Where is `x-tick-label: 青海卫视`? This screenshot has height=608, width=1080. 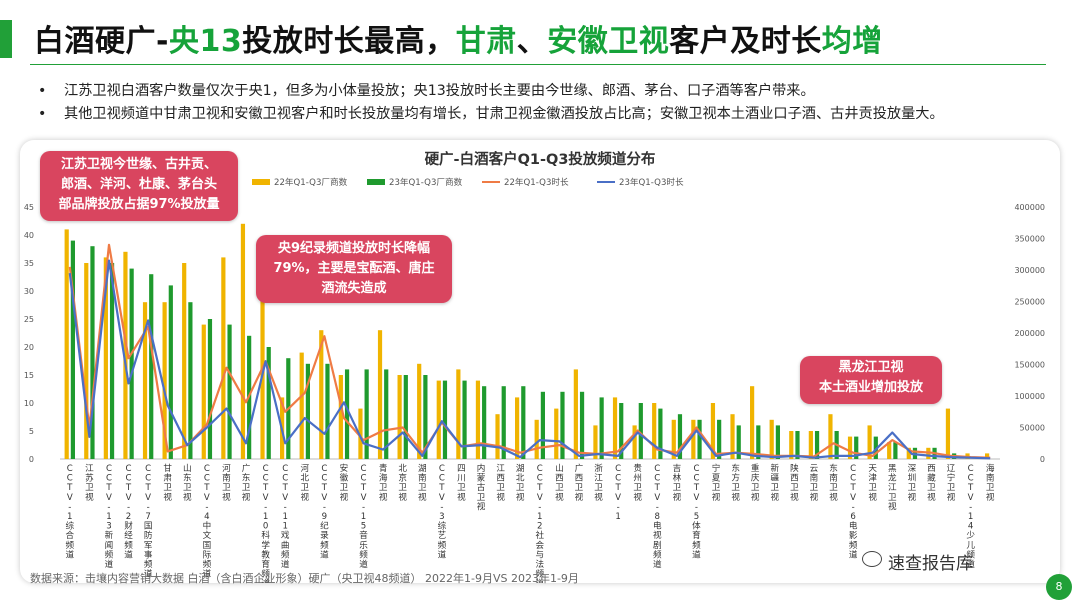 x-tick-label: 青海卫视 is located at coordinates (383, 482).